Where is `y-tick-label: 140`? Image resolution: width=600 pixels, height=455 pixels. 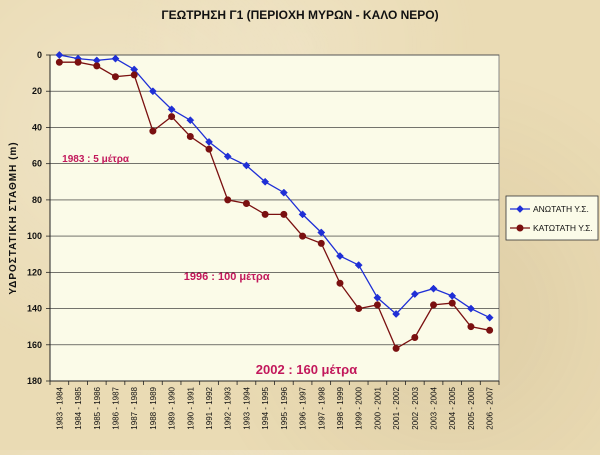 y-tick-label: 140 is located at coordinates (34, 309).